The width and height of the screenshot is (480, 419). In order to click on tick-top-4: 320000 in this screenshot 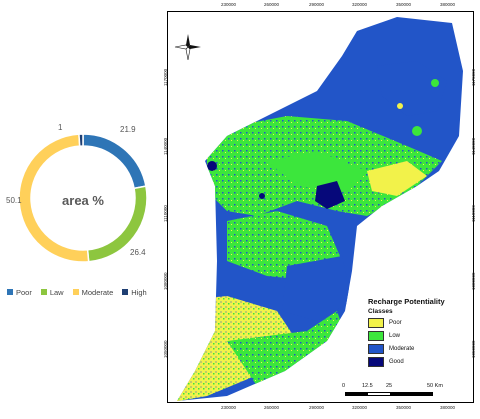, I will do `click(360, 4)`.